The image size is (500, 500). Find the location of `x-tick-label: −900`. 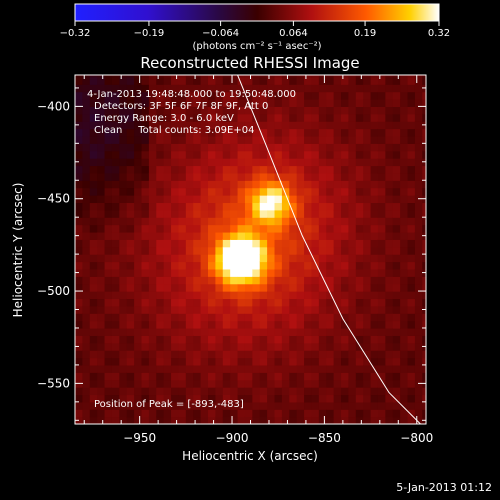

x-tick-label: −900 is located at coordinates (232, 438).